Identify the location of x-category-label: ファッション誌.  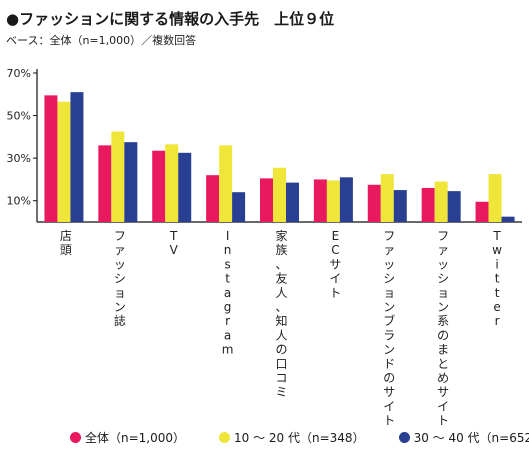
(120, 278).